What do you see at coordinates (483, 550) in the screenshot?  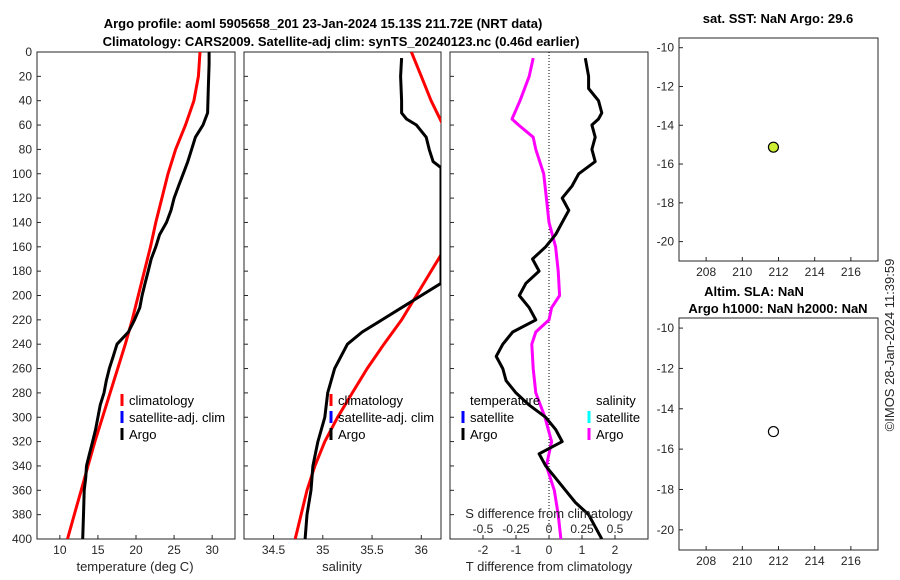 I see `t-difference-tick-label: -2` at bounding box center [483, 550].